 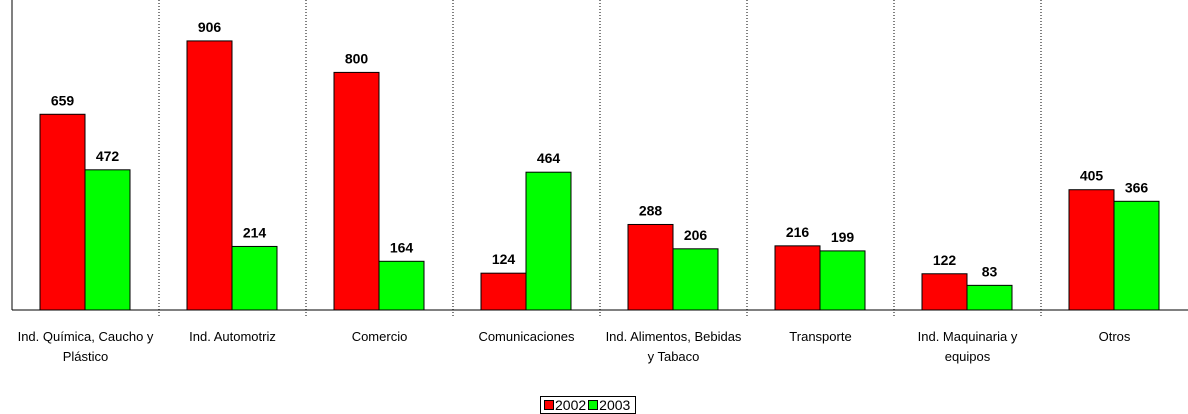 I want to click on x-tick-label: Comercio, so click(x=379, y=336).